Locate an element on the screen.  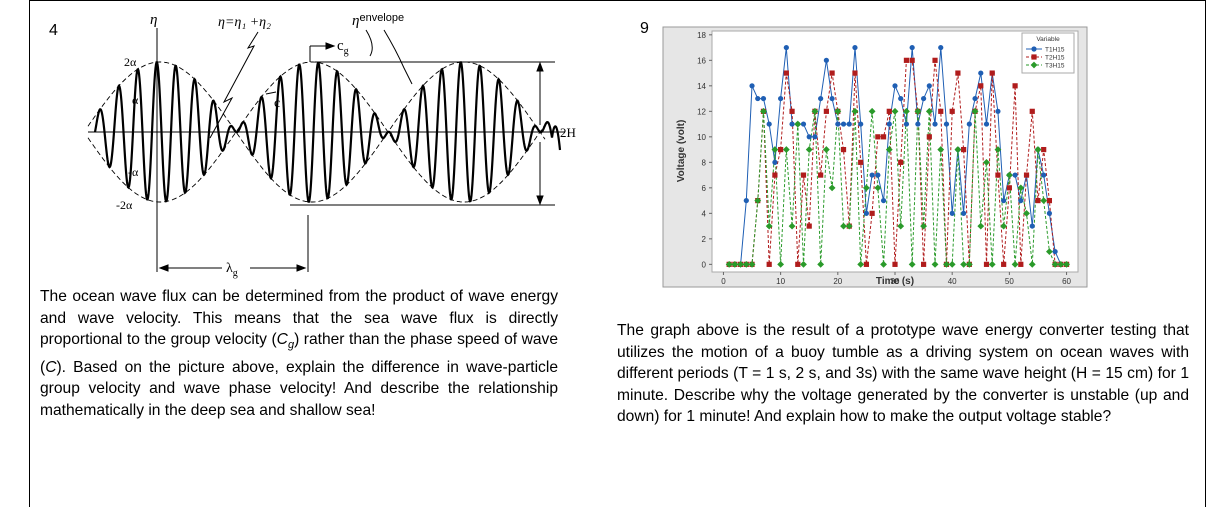
arrow-head is located at coordinates (540, 133).